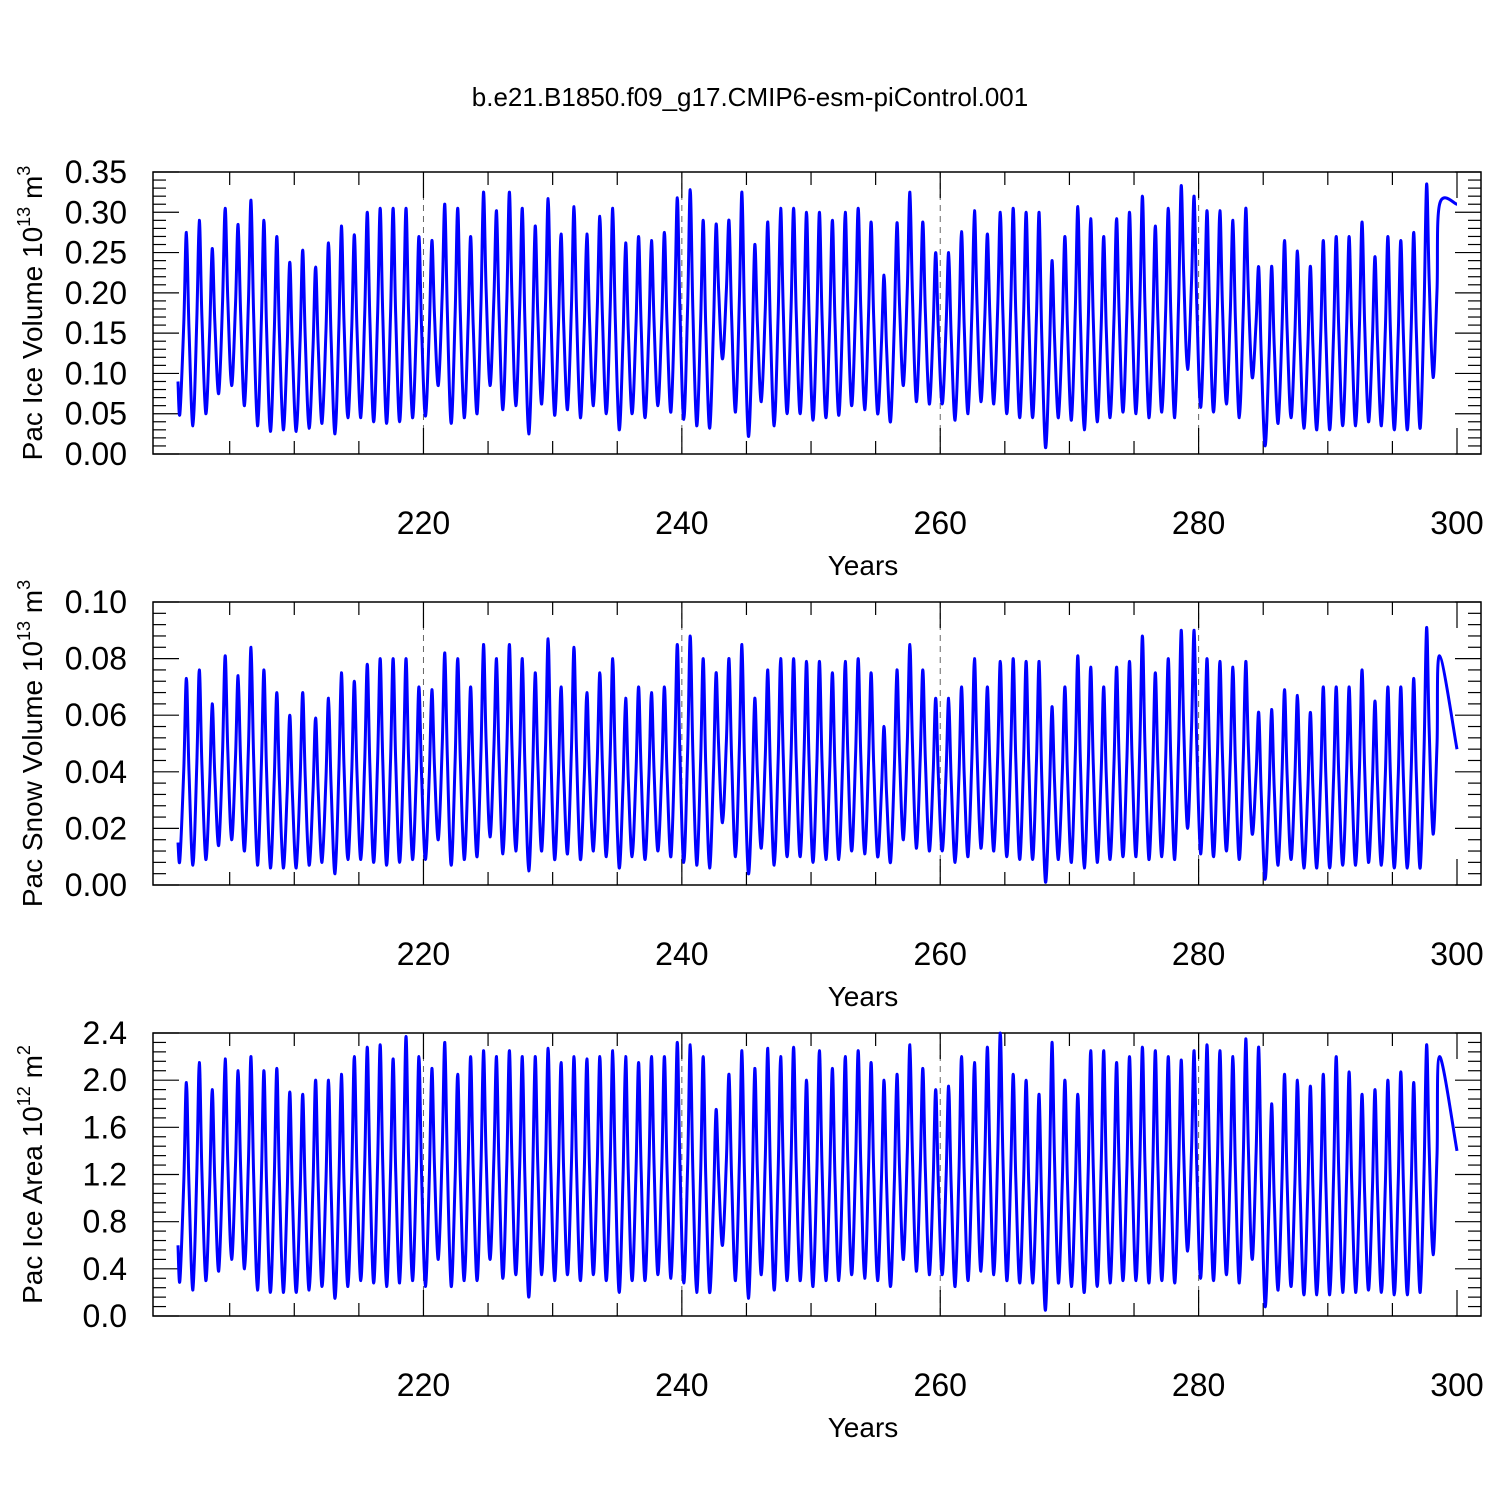 The height and width of the screenshot is (1500, 1500). I want to click on y-tick-label: 2.4, so click(105, 1033).